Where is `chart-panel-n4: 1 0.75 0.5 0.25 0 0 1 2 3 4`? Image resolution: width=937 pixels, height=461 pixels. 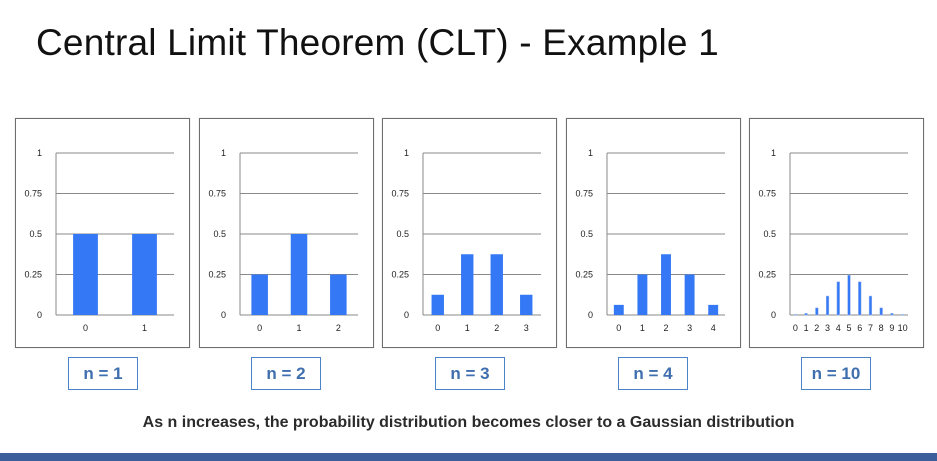 chart-panel-n4: 1 0.75 0.5 0.25 0 0 1 2 3 4 is located at coordinates (653, 233).